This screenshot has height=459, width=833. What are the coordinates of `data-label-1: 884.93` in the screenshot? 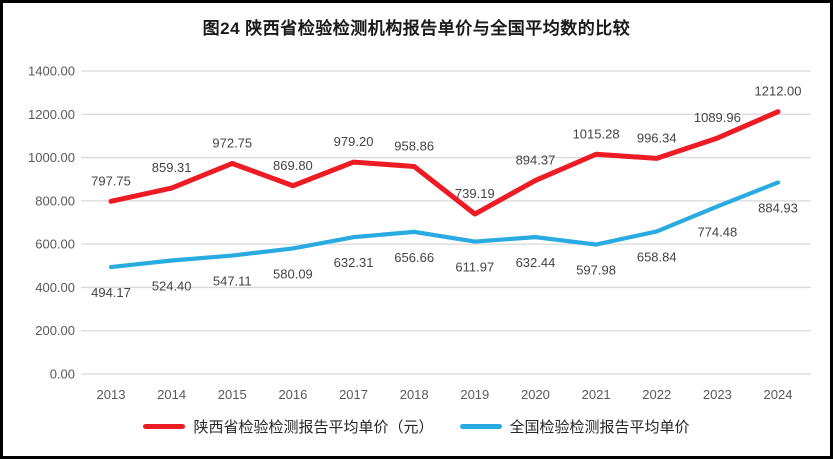 It's located at (778, 207).